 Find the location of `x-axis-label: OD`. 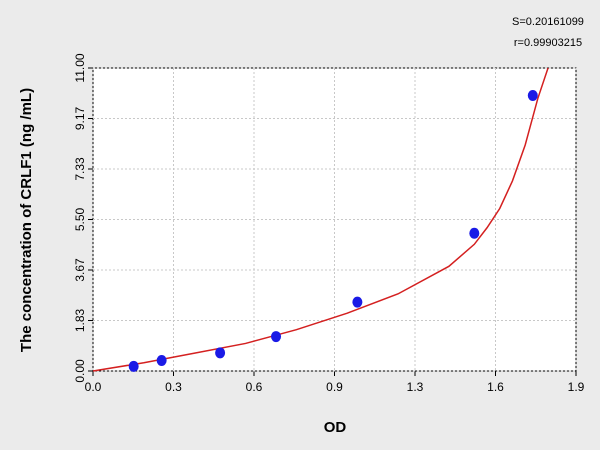

x-axis-label: OD is located at coordinates (335, 427).